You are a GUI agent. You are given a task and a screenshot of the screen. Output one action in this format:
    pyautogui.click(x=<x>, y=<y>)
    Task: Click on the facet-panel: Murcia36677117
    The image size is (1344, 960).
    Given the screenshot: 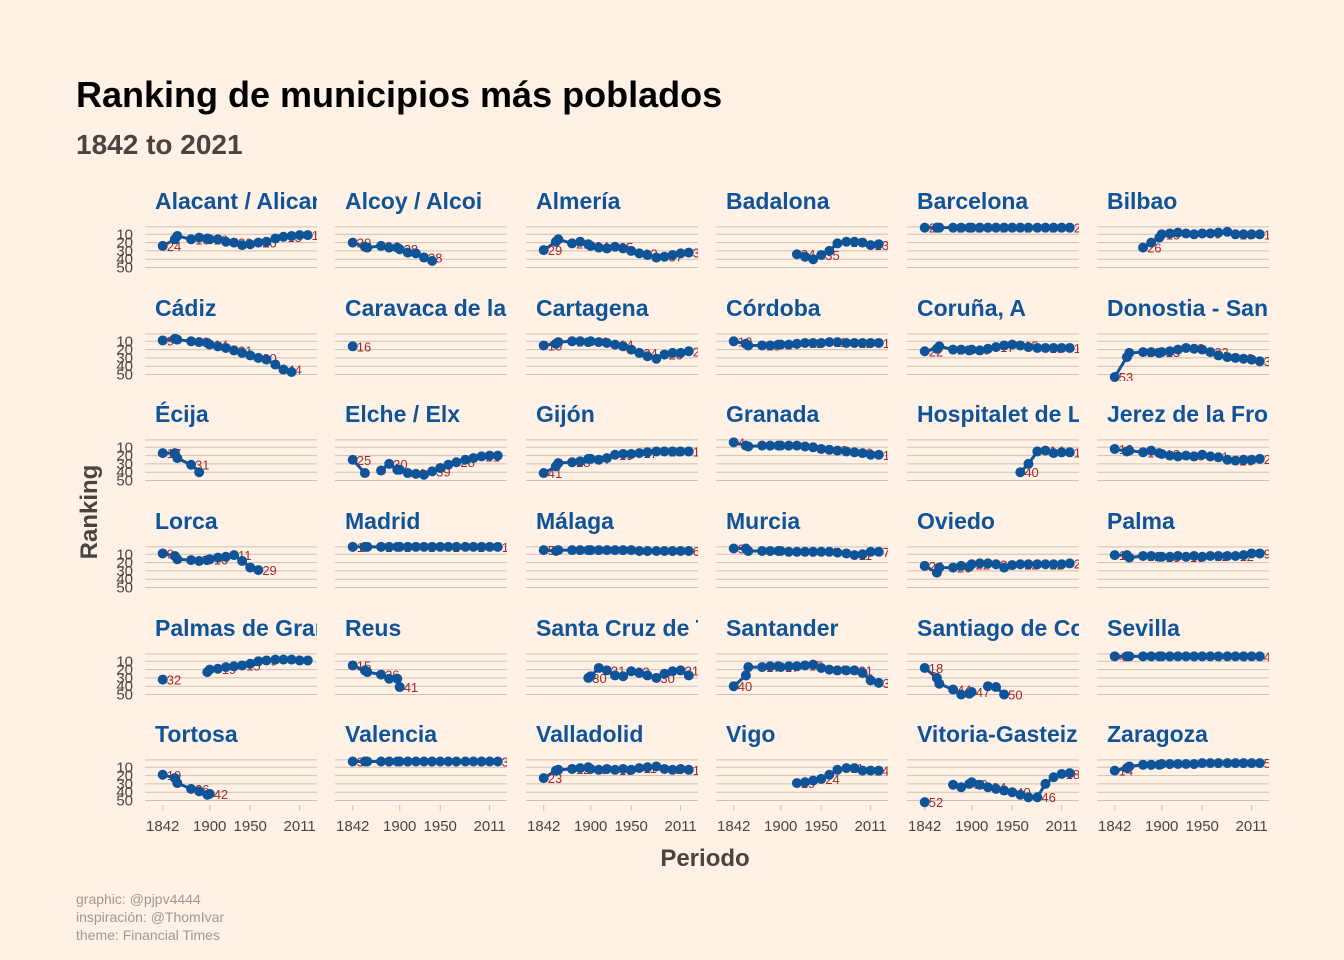 What is the action you would take?
    pyautogui.click(x=802, y=548)
    